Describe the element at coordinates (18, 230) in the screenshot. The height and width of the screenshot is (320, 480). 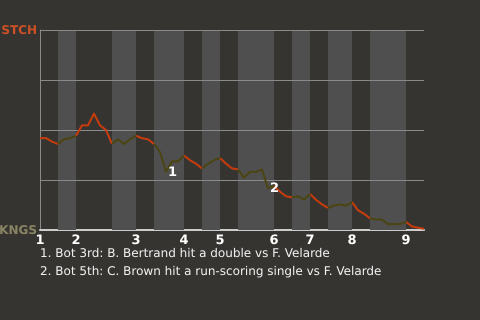
I see `text: KNGS` at that location.